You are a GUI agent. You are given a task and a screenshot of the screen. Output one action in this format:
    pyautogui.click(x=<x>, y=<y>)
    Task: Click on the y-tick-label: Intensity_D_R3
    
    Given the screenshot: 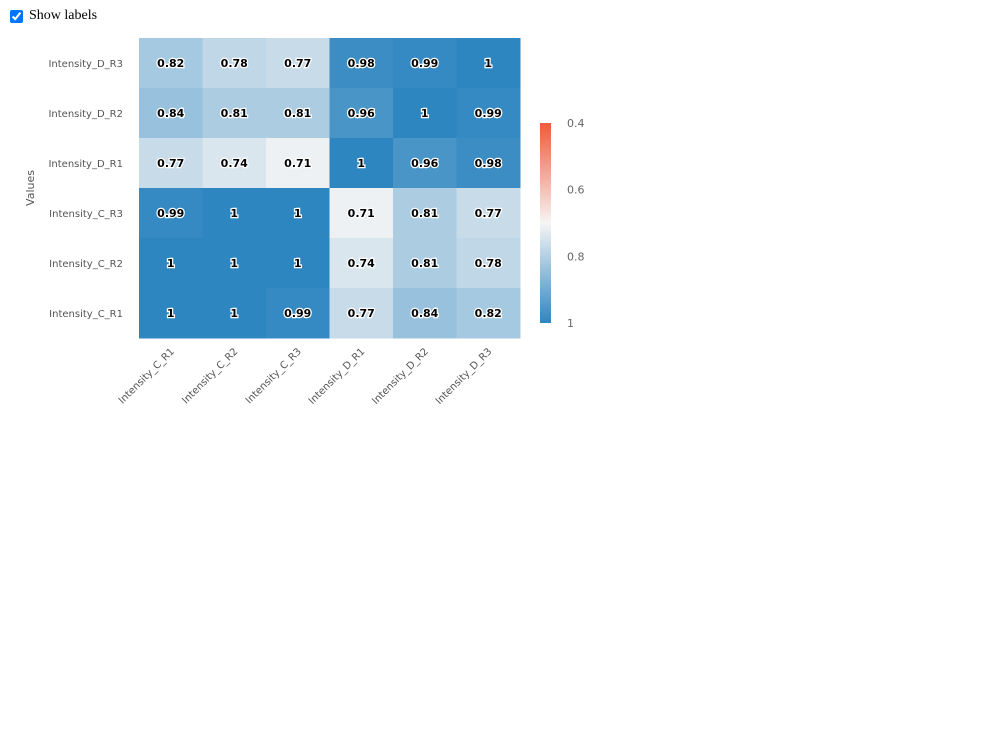 What is the action you would take?
    pyautogui.click(x=85, y=64)
    